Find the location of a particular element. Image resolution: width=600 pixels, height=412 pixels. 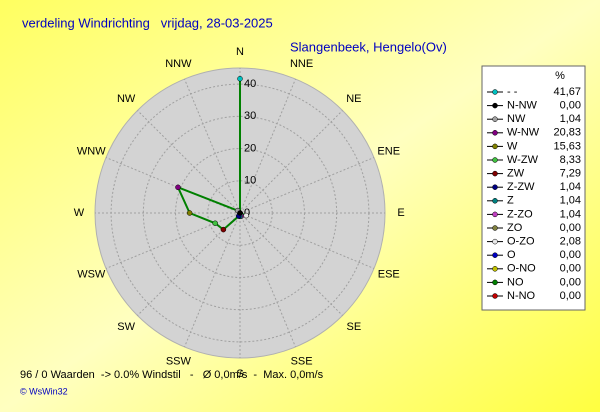

direction-label: SE is located at coordinates (354, 327).